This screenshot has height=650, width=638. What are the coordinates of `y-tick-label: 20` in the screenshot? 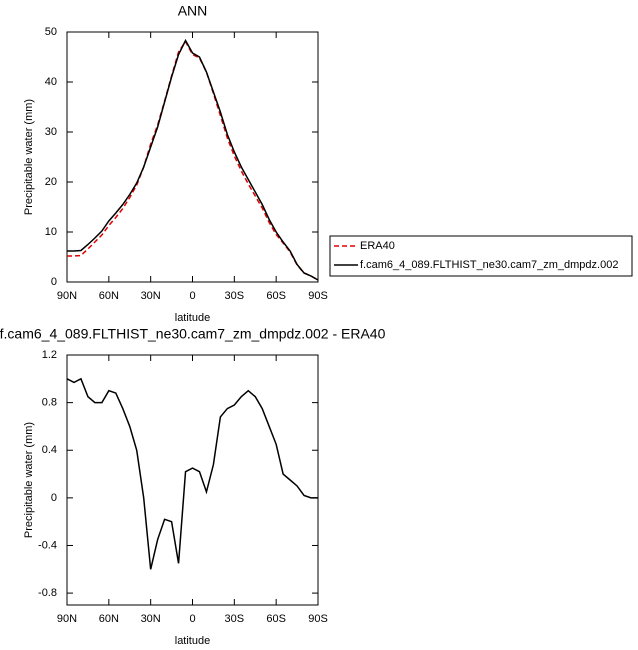 It's located at (51, 182).